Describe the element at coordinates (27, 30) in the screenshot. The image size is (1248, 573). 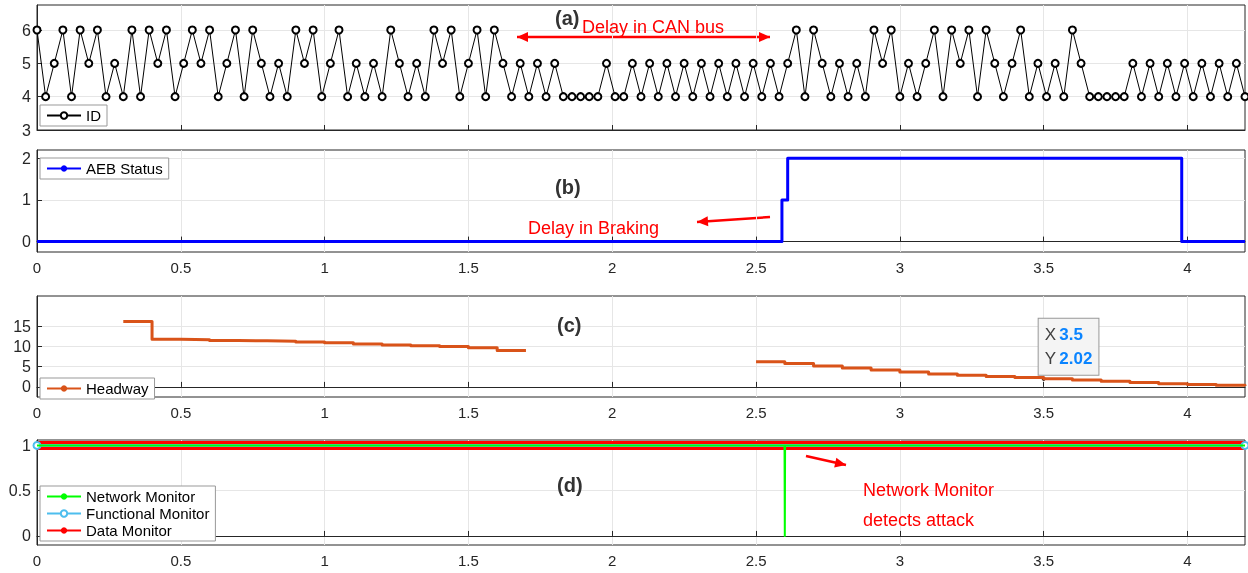
I see `y-tick-label: 6` at that location.